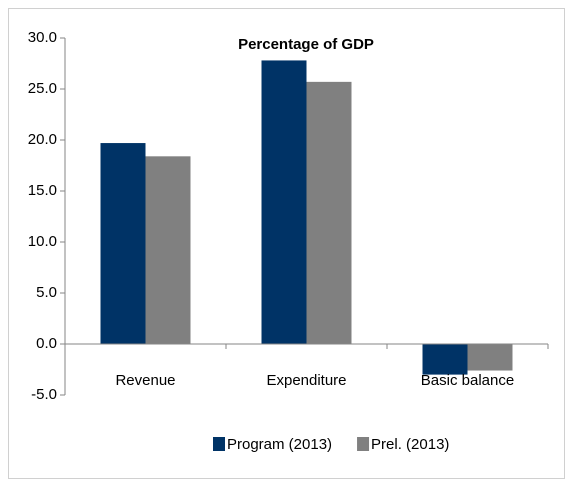 The height and width of the screenshot is (481, 567). What do you see at coordinates (42, 190) in the screenshot?
I see `y-tick-label: 15.0` at bounding box center [42, 190].